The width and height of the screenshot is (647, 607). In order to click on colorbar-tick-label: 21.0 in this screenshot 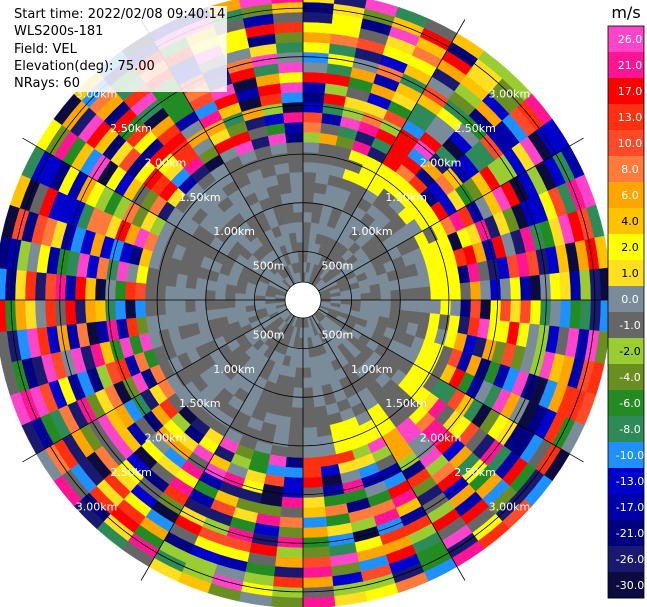, I will do `click(630, 65)`.